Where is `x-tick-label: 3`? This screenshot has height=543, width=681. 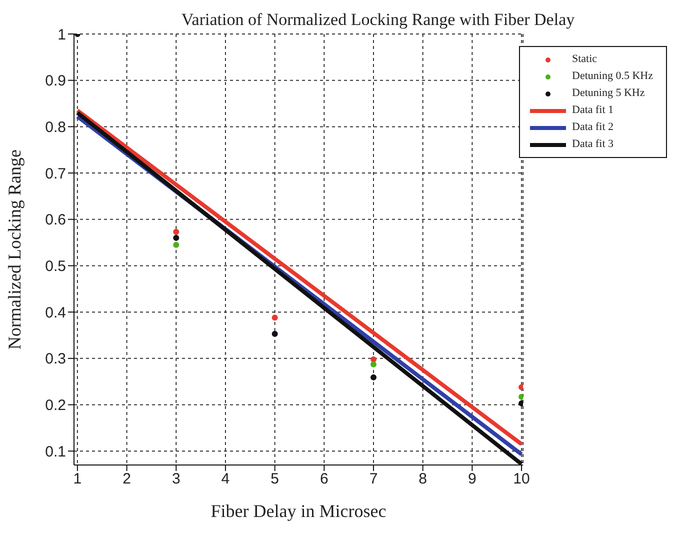 x-tick-label: 3 is located at coordinates (176, 479).